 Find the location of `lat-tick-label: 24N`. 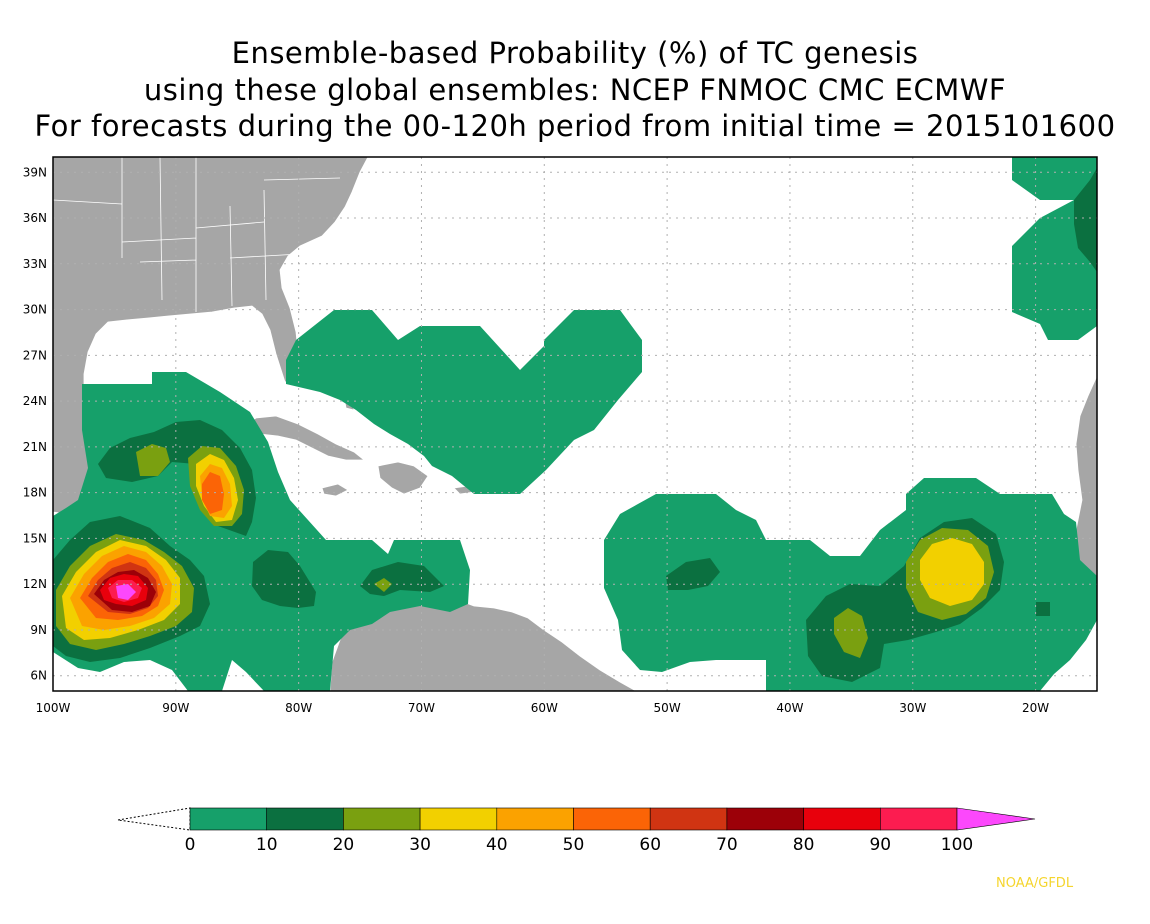

lat-tick-label: 24N is located at coordinates (35, 401).